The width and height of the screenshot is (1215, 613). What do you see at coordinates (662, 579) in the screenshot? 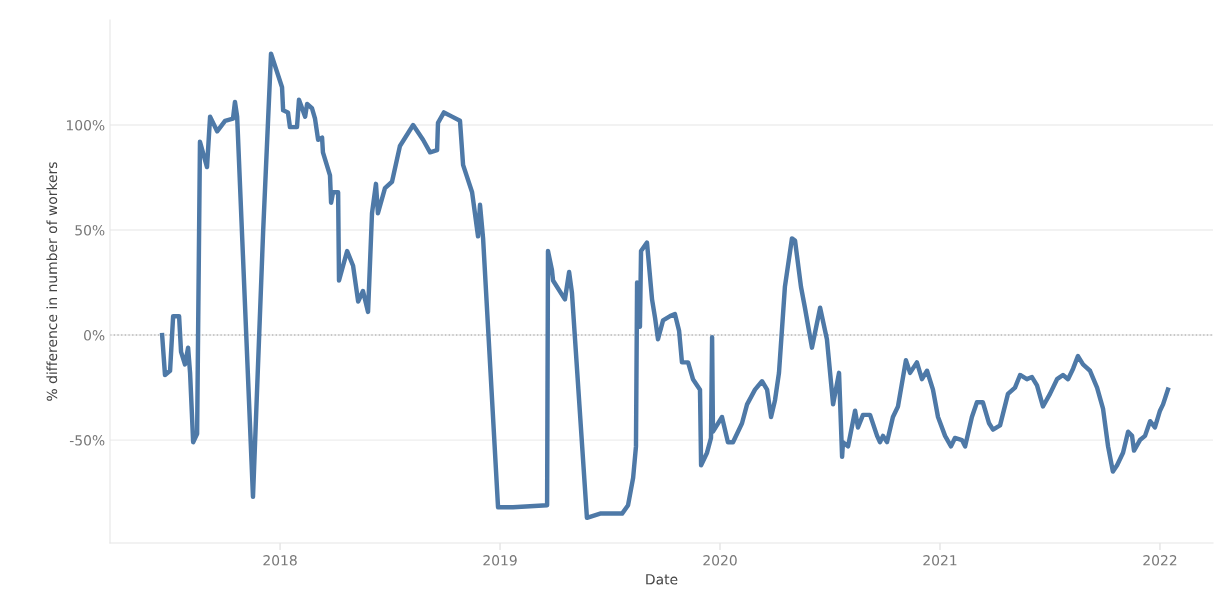
I see `x-axis-title: Date` at bounding box center [662, 579].